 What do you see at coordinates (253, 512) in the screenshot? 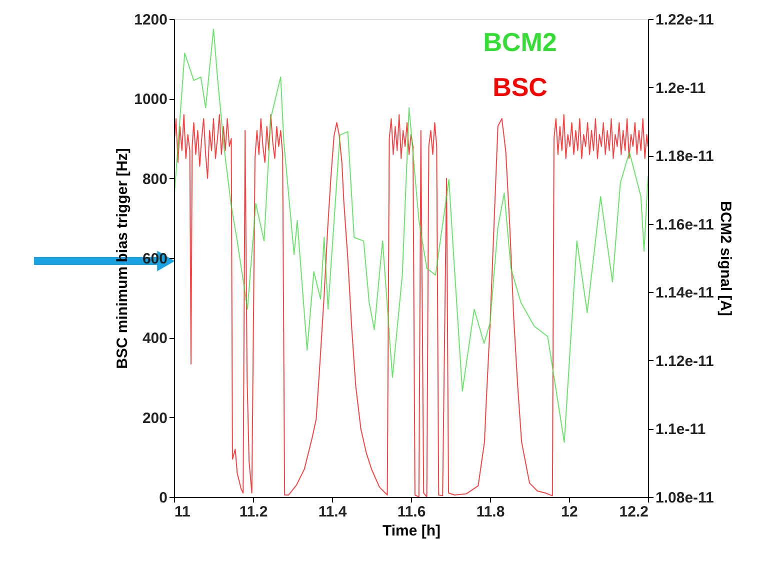
I see `x-tick-label: 11.2` at bounding box center [253, 512].